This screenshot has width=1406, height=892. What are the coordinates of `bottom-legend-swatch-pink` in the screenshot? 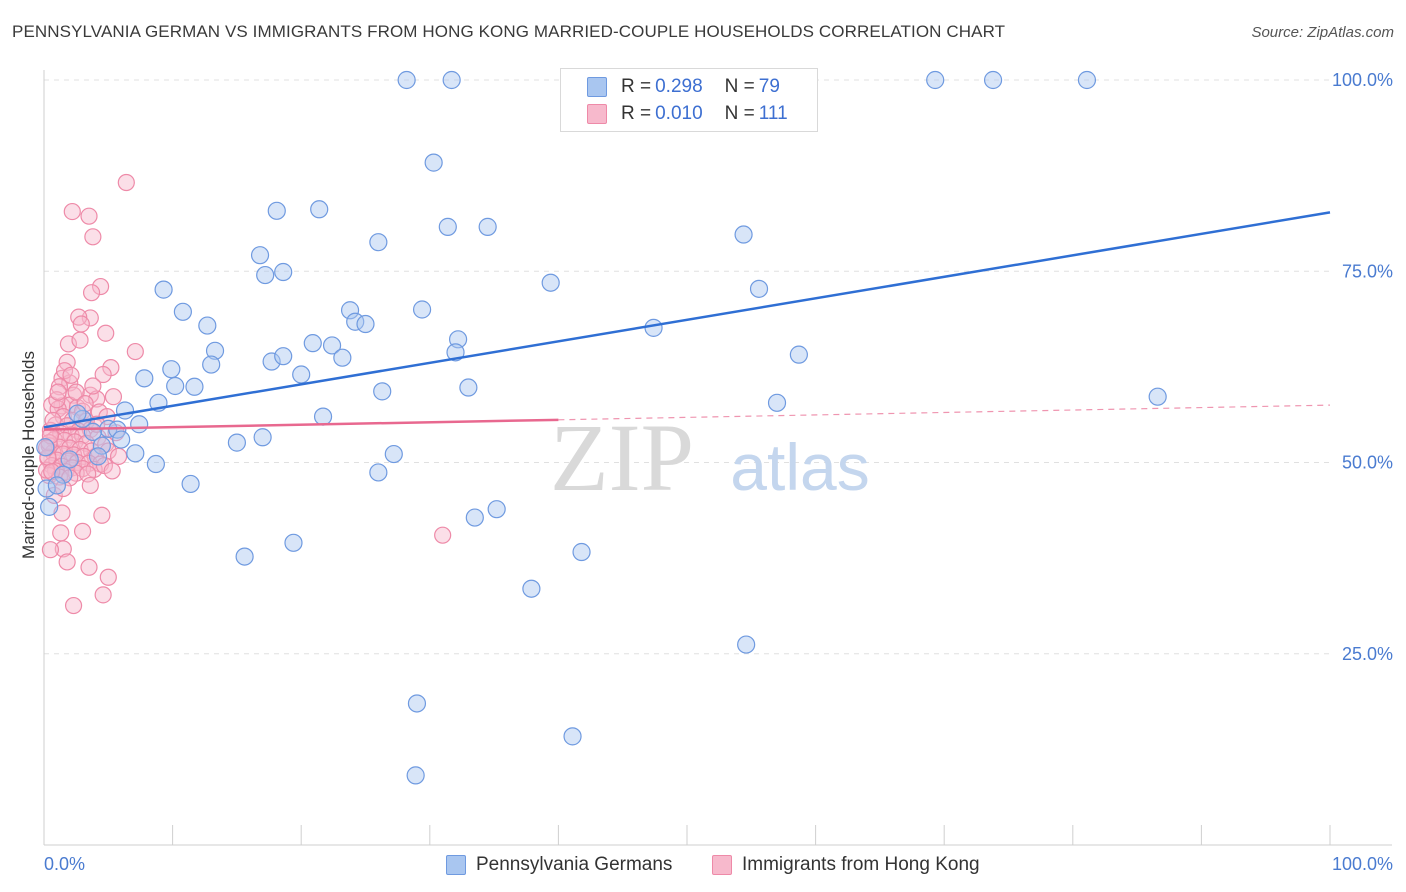 It's located at (722, 865).